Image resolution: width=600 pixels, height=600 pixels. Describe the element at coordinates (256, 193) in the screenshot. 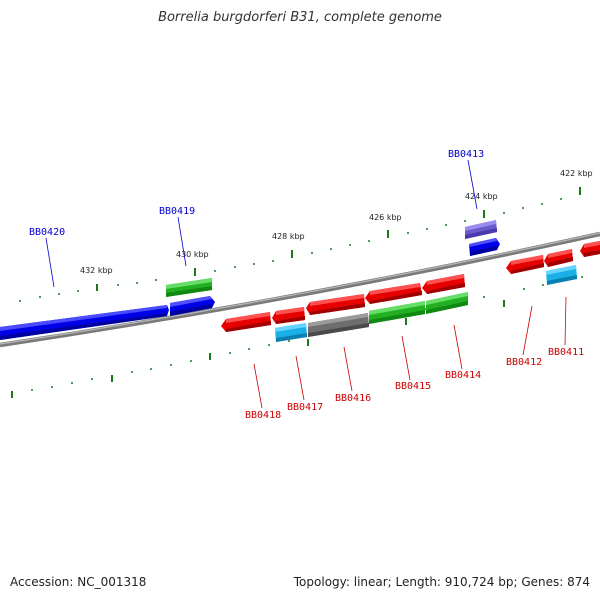

I see `forward-gene-labels: BB0420 BB0419 BB0413` at that location.